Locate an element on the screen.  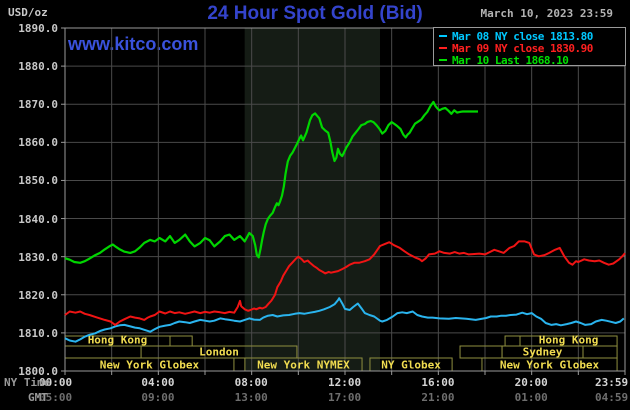
x-axis-label-gmt: 01:00 is located at coordinates (531, 397).